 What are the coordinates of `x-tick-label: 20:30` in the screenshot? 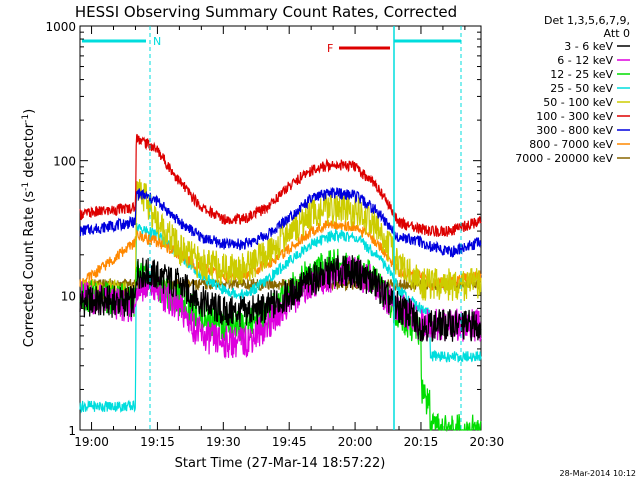 It's located at (487, 442).